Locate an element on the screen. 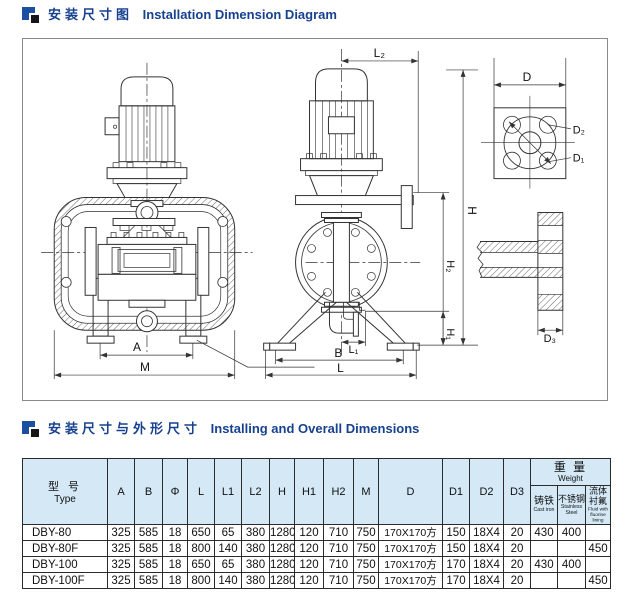 The width and height of the screenshot is (627, 600). col-header-D3: D3 is located at coordinates (517, 491).